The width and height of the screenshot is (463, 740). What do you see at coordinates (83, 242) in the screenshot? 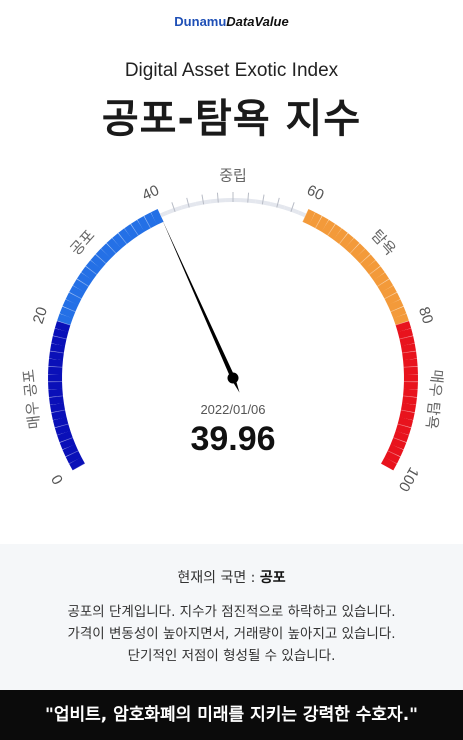
I see `gauge-zone-label: 공포` at bounding box center [83, 242].